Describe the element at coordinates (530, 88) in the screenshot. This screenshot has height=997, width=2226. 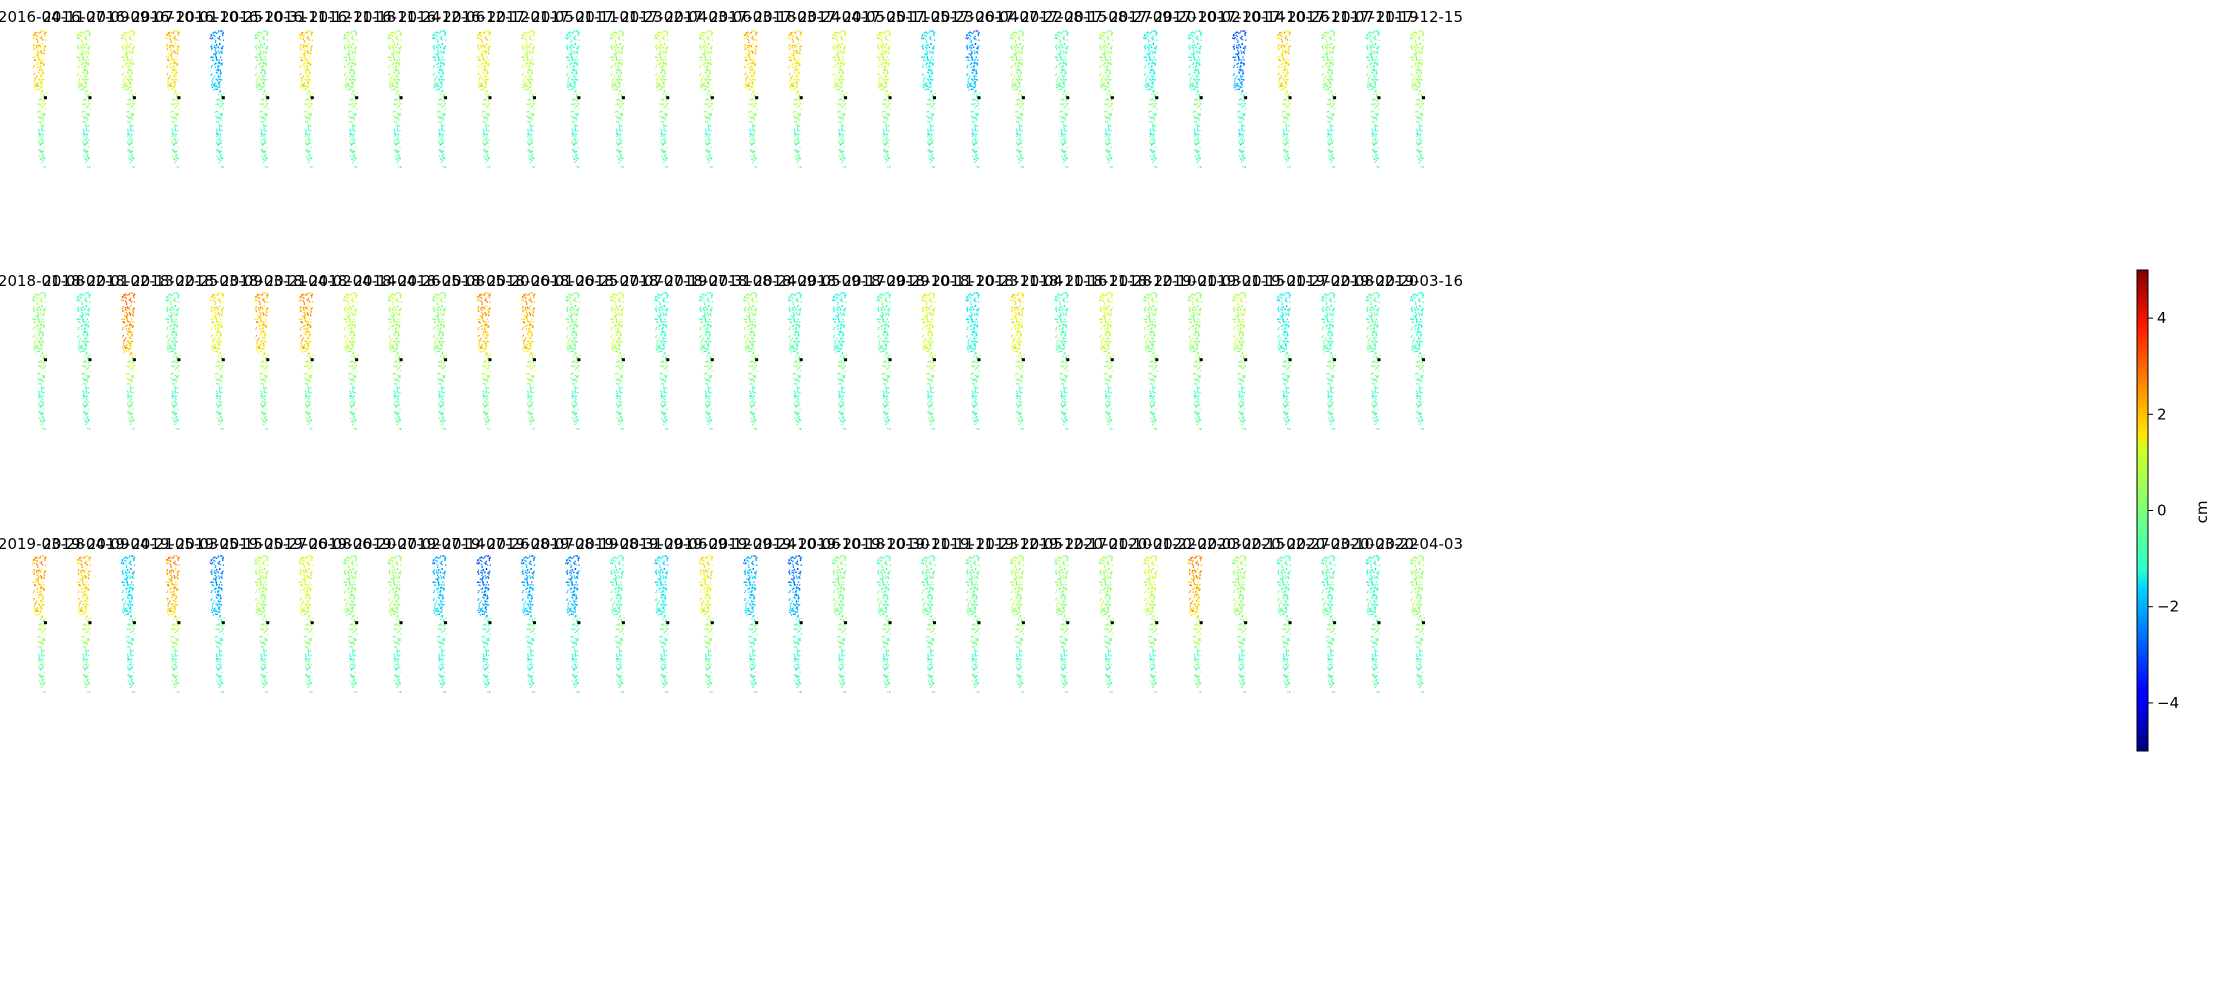
I see `panel: 2017-01-05` at that location.